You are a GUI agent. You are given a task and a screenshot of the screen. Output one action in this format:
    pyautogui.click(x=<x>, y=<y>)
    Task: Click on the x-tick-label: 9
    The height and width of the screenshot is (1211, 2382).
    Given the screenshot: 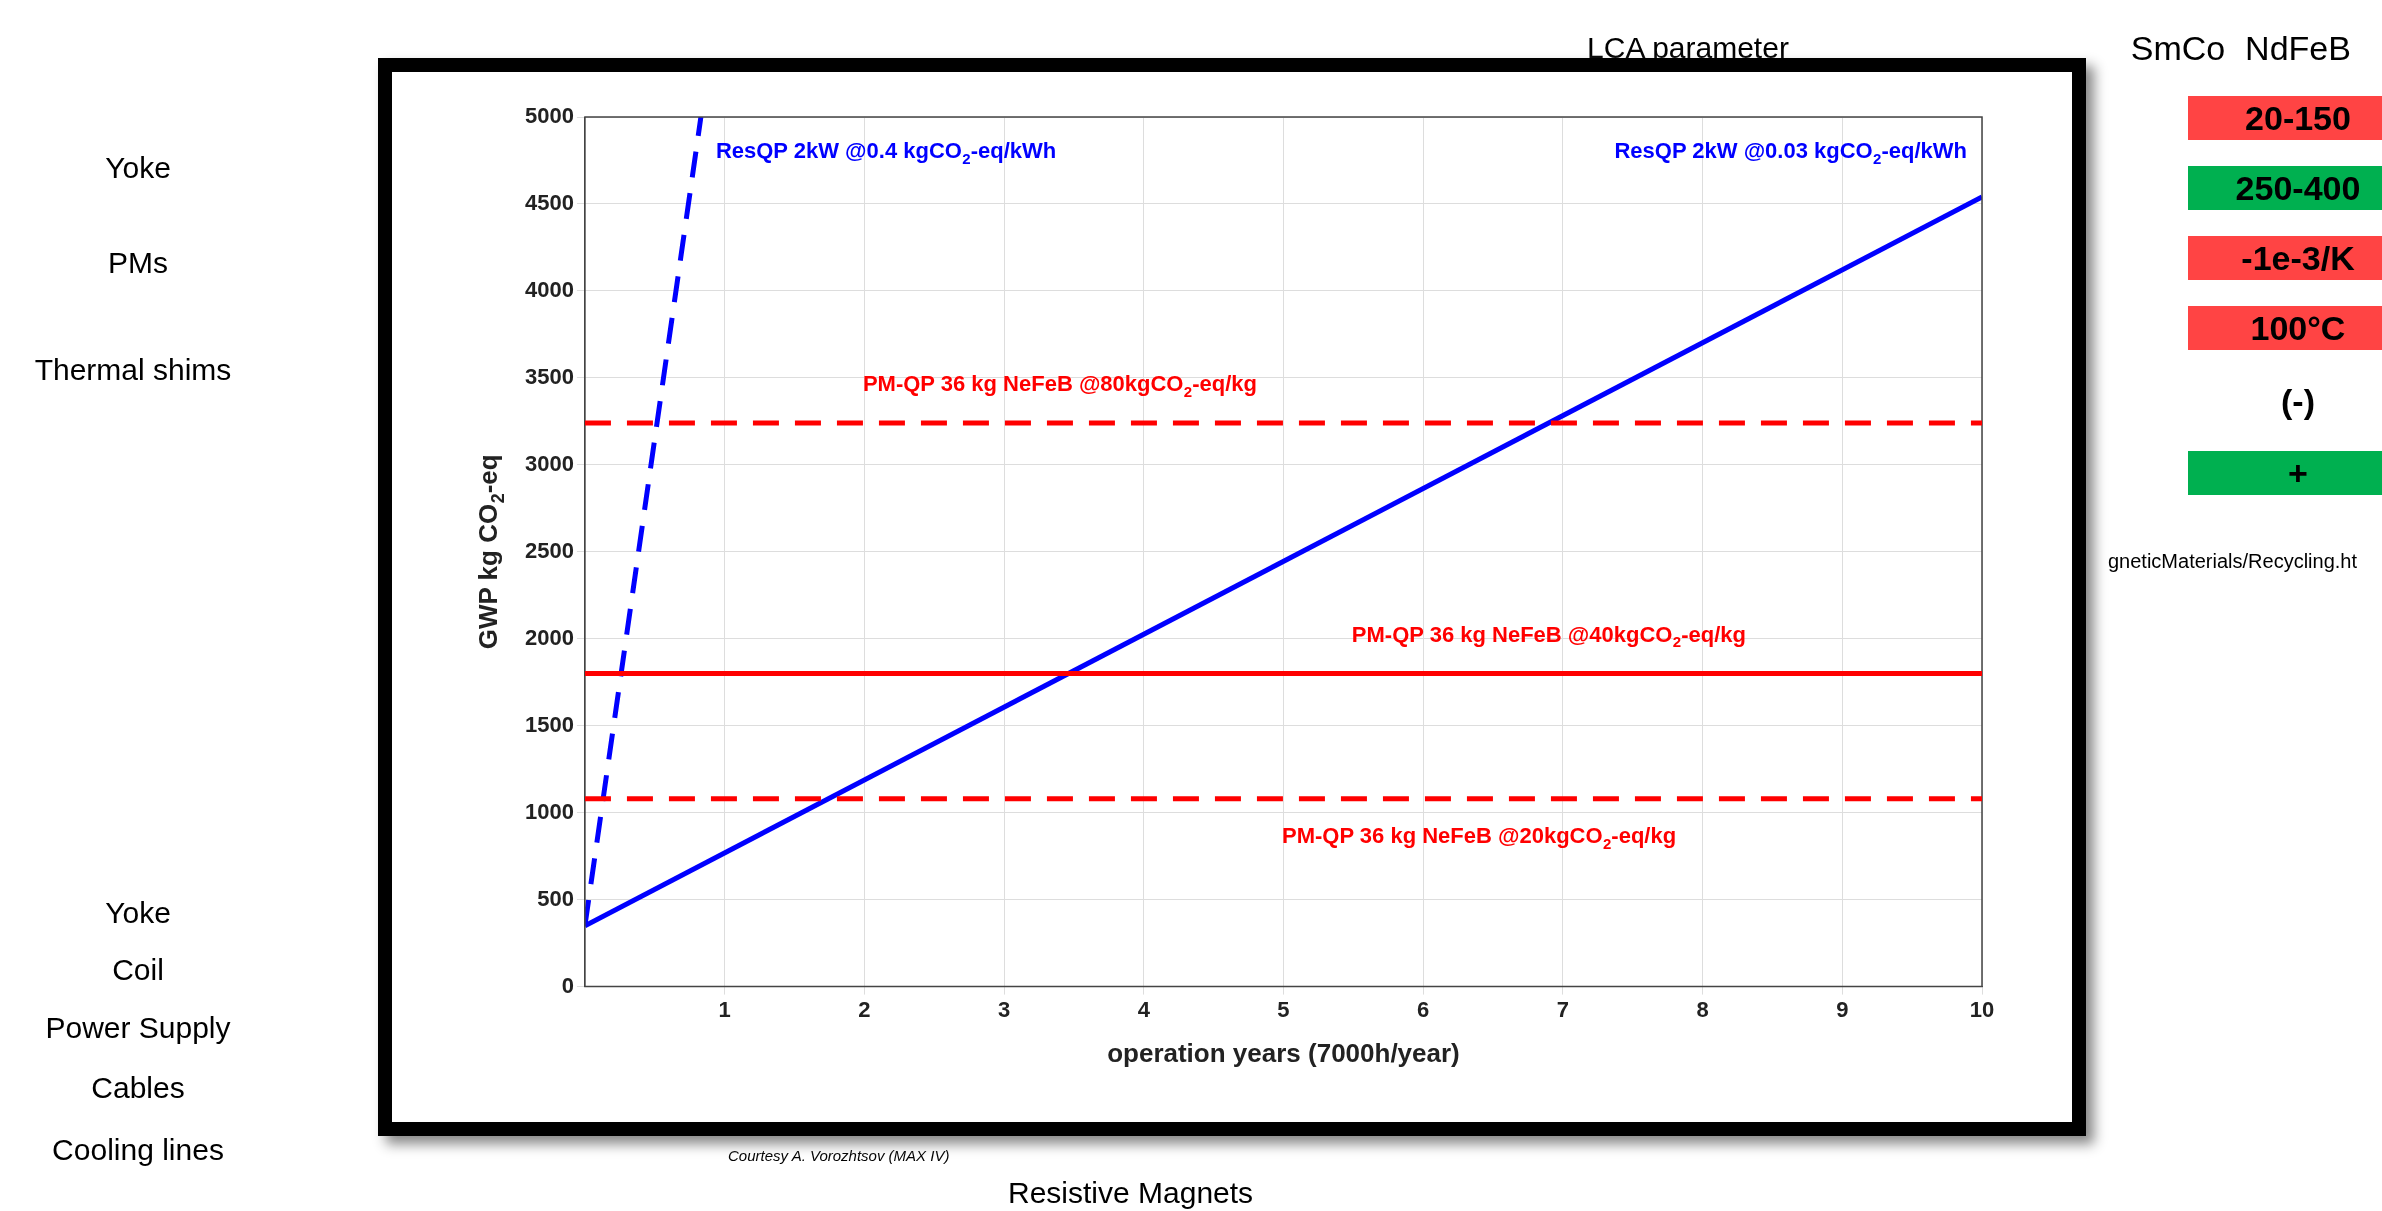 What is the action you would take?
    pyautogui.click(x=1842, y=1009)
    